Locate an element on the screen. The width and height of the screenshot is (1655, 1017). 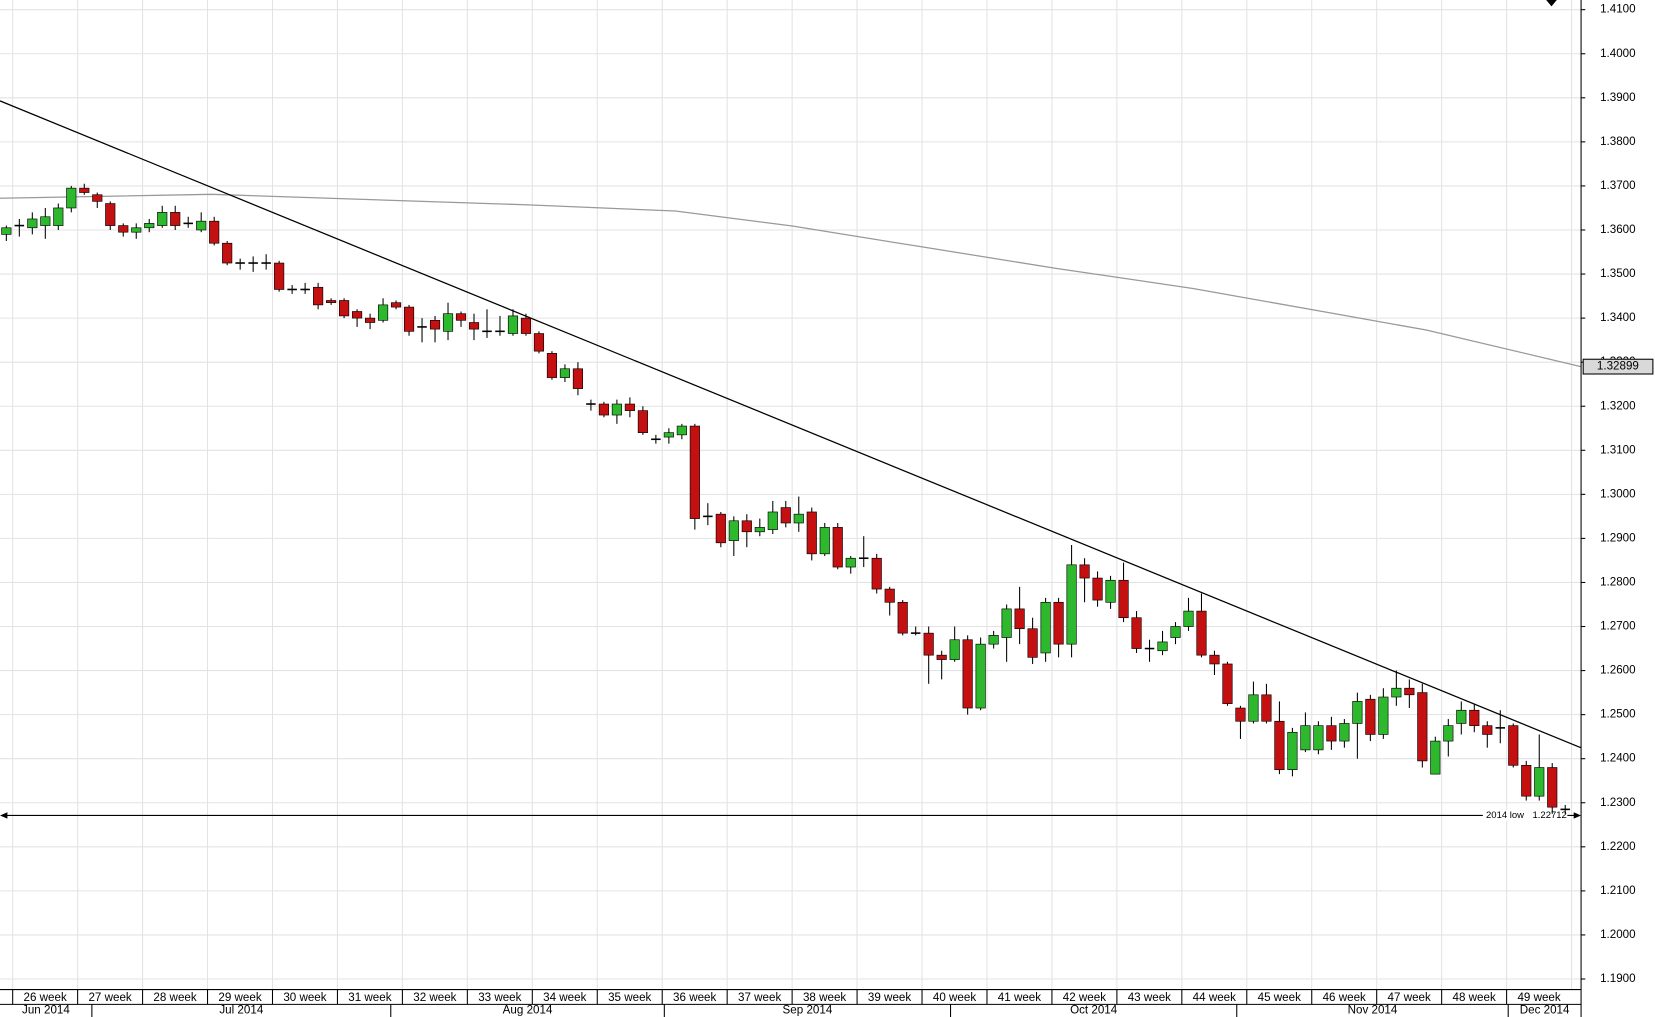
y-tick-label: 1.2200 is located at coordinates (1618, 846).